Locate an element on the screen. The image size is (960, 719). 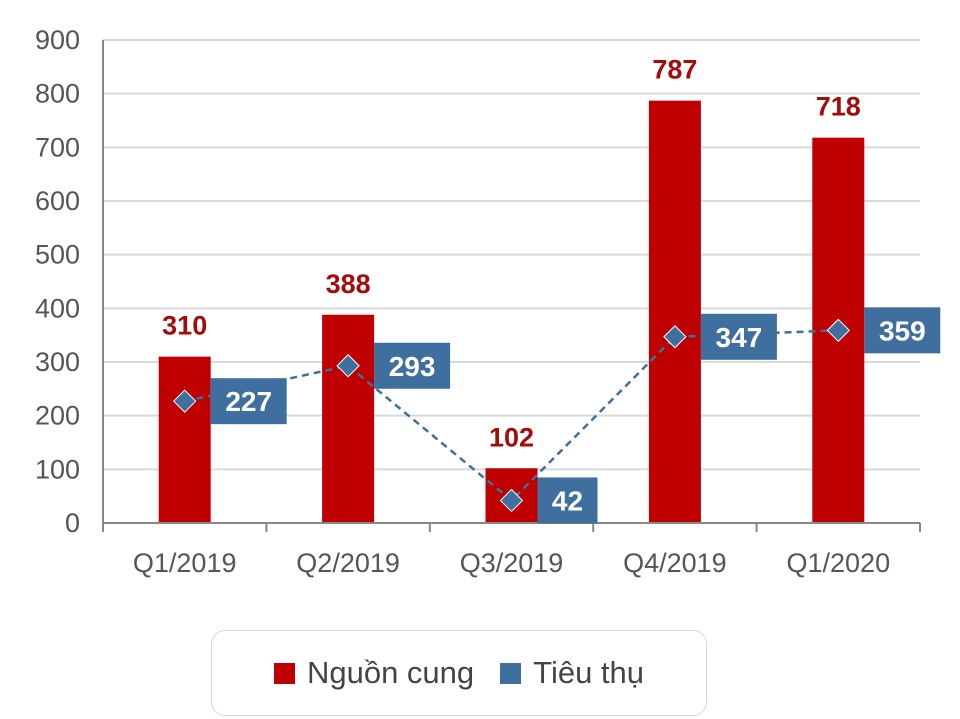
y-tick-label: 400 is located at coordinates (57, 308).